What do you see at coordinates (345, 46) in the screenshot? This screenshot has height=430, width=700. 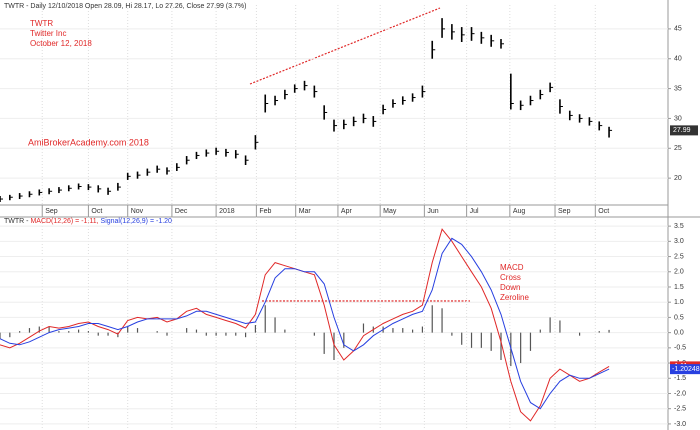 I see `trend-line` at bounding box center [345, 46].